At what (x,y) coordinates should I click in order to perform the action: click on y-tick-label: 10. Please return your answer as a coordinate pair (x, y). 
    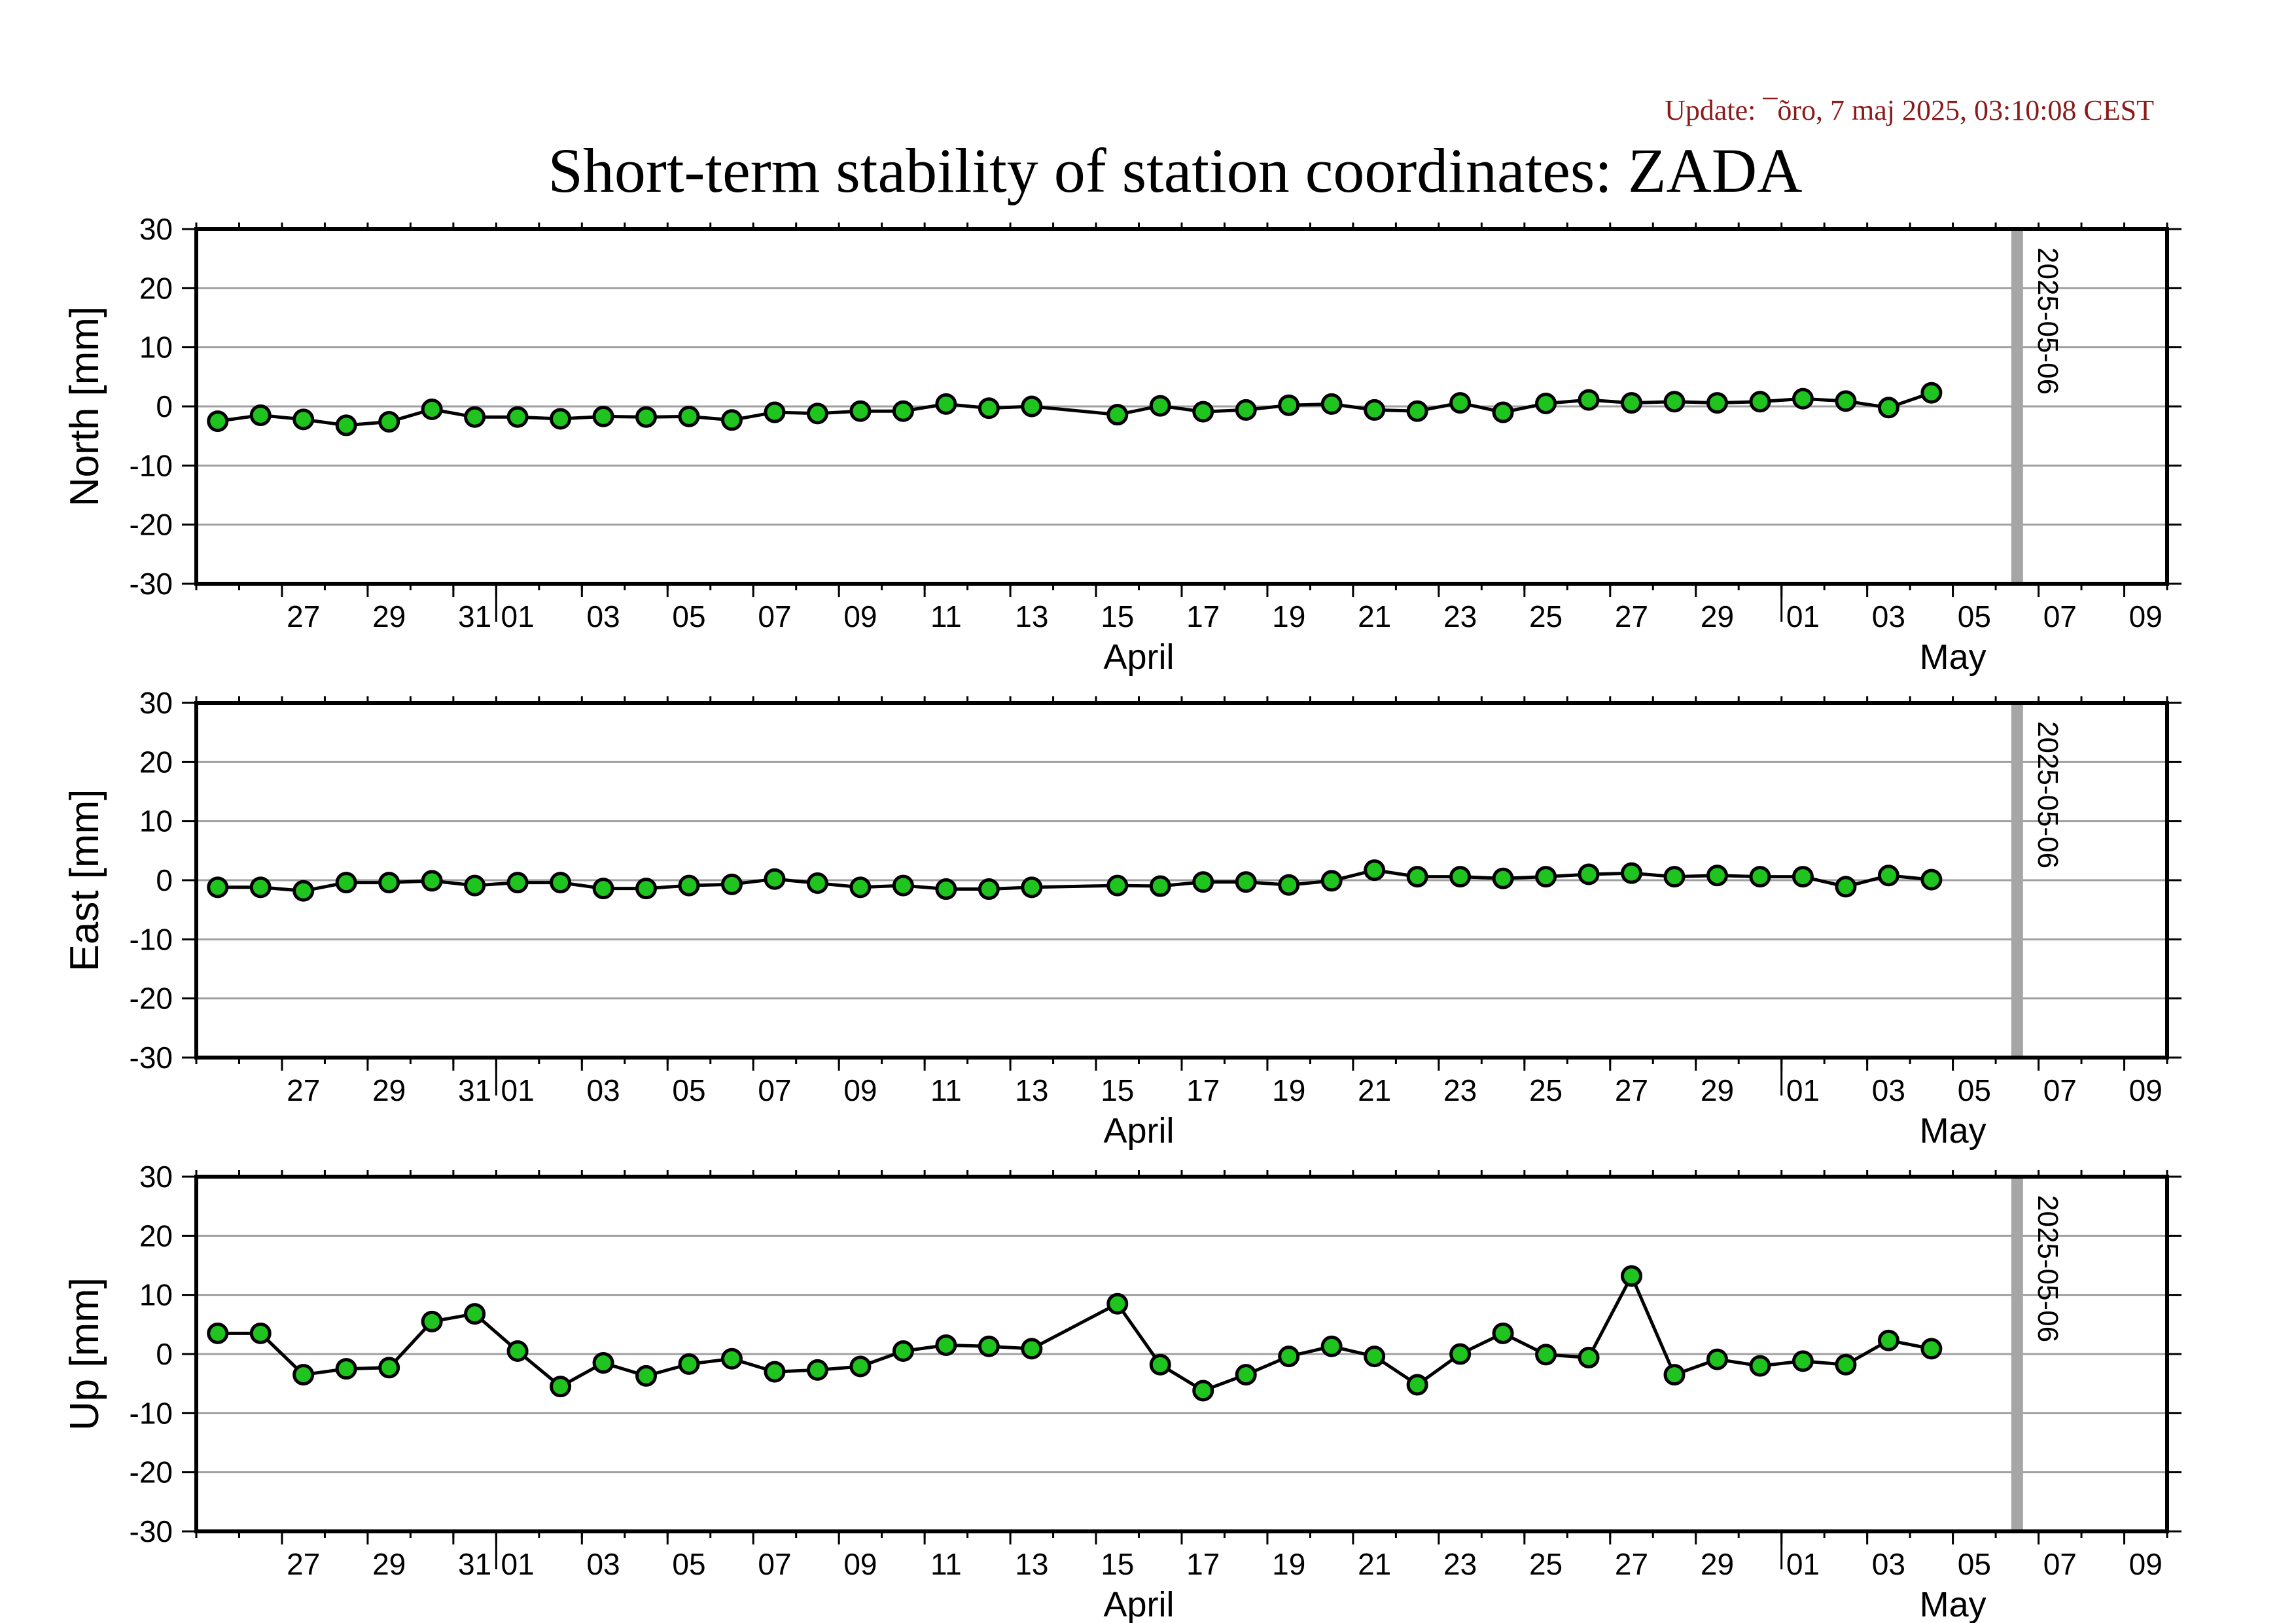
    Looking at the image, I should click on (156, 821).